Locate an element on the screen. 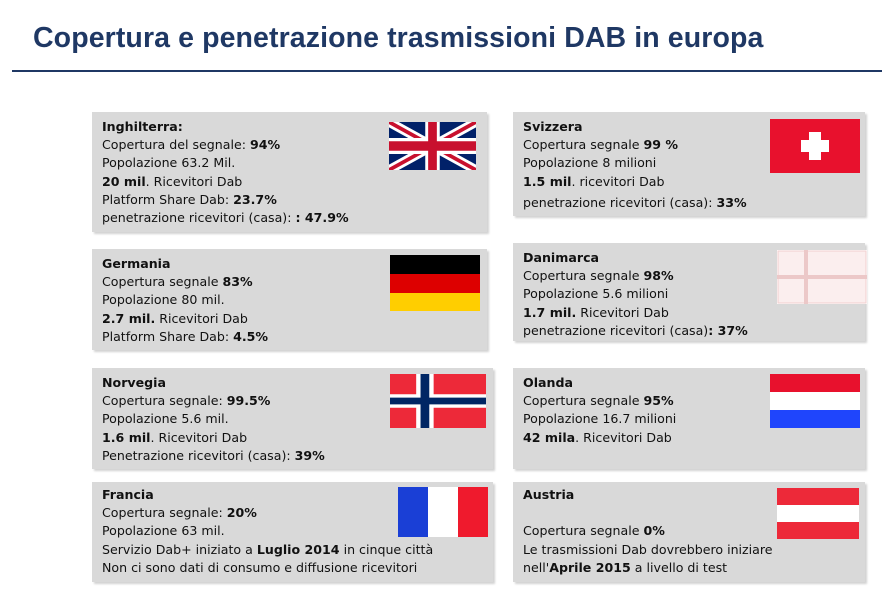 The width and height of the screenshot is (882, 601). country-name: Inghilterra: is located at coordinates (142, 126).